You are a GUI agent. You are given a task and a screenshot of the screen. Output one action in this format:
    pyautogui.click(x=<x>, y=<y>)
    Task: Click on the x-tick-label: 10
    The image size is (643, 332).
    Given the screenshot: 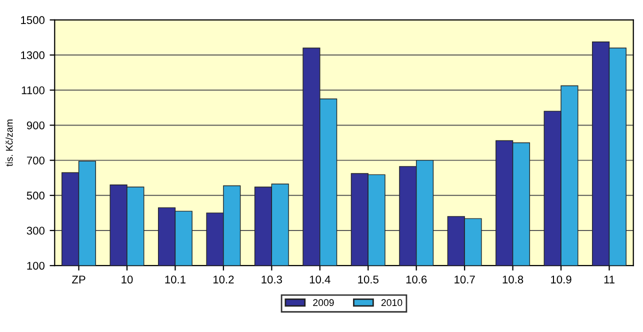 What is the action you would take?
    pyautogui.click(x=127, y=280)
    